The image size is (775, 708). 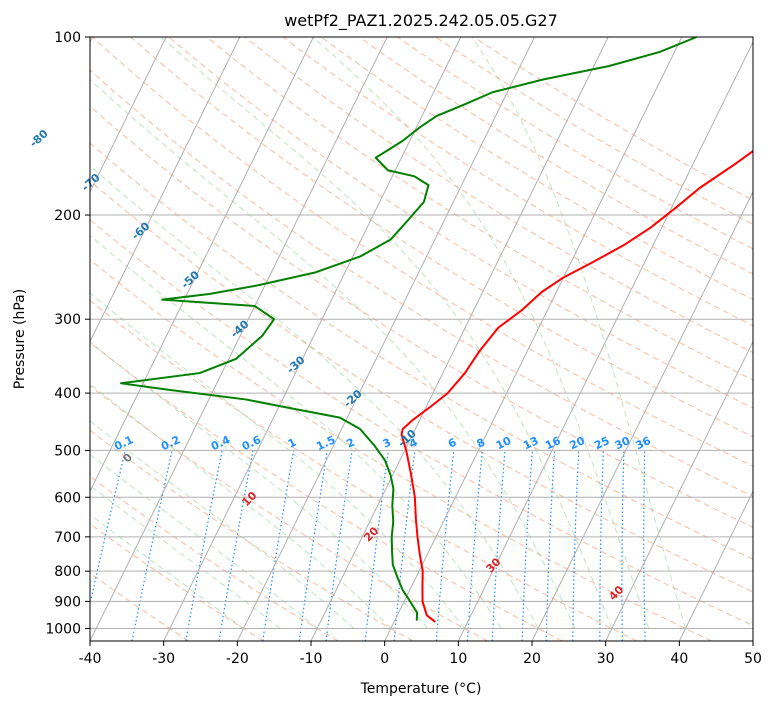 I want to click on y-tick-label: 100, so click(x=67, y=38).